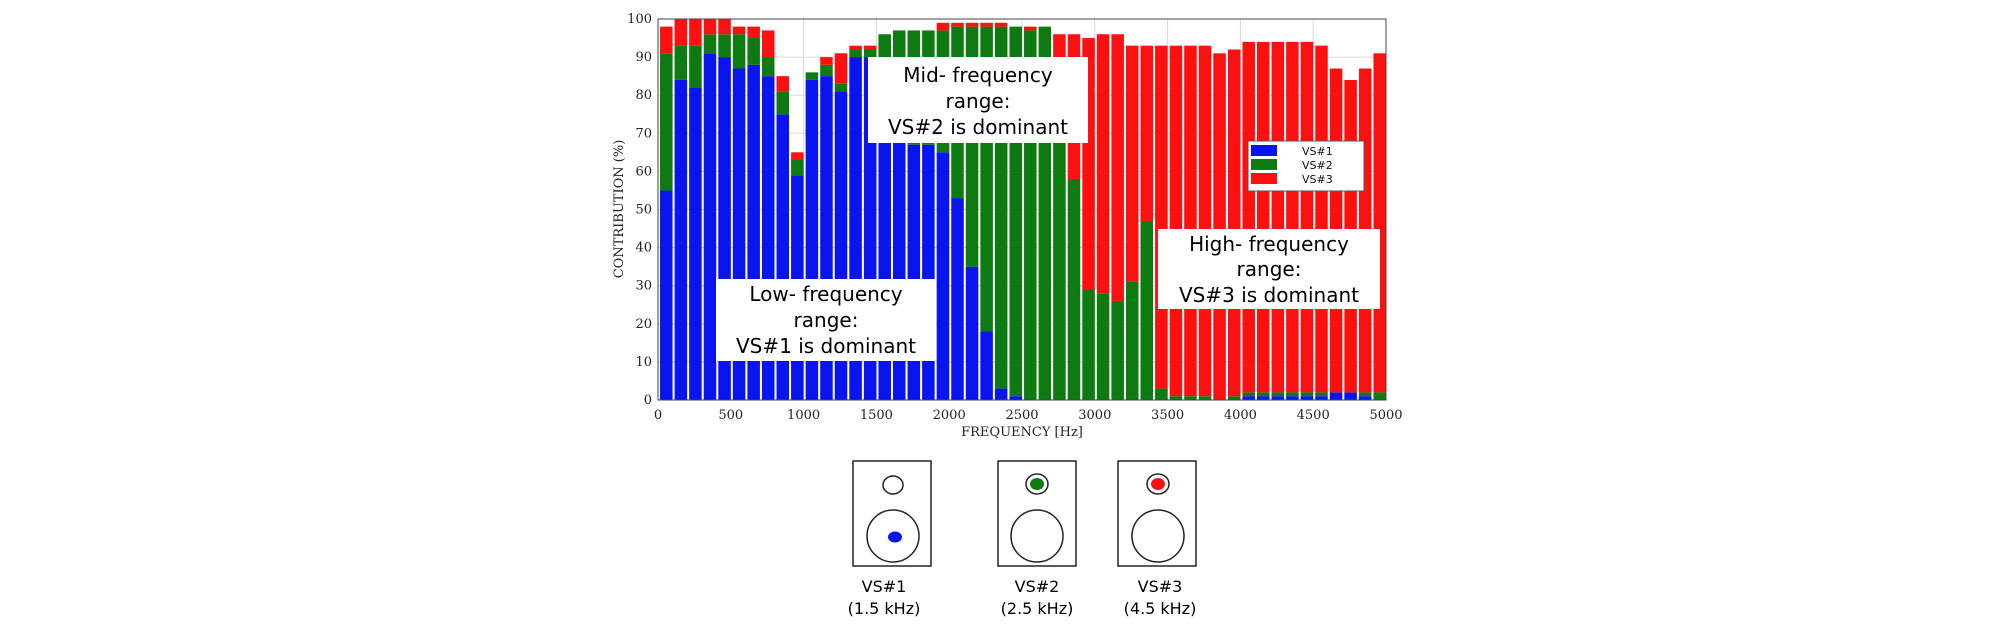  What do you see at coordinates (884, 608) in the screenshot?
I see `speaker-freq-vs1: (1.5 kHz)` at bounding box center [884, 608].